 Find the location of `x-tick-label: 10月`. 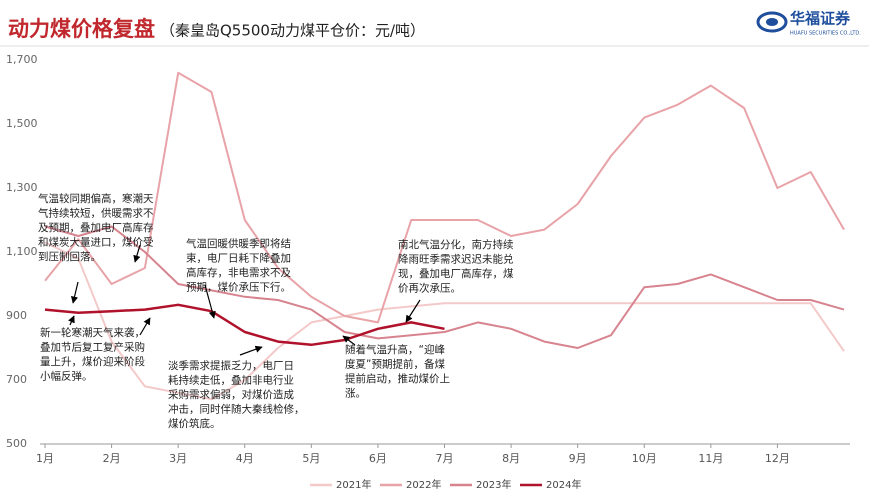

x-tick-label: 10月 is located at coordinates (644, 458).